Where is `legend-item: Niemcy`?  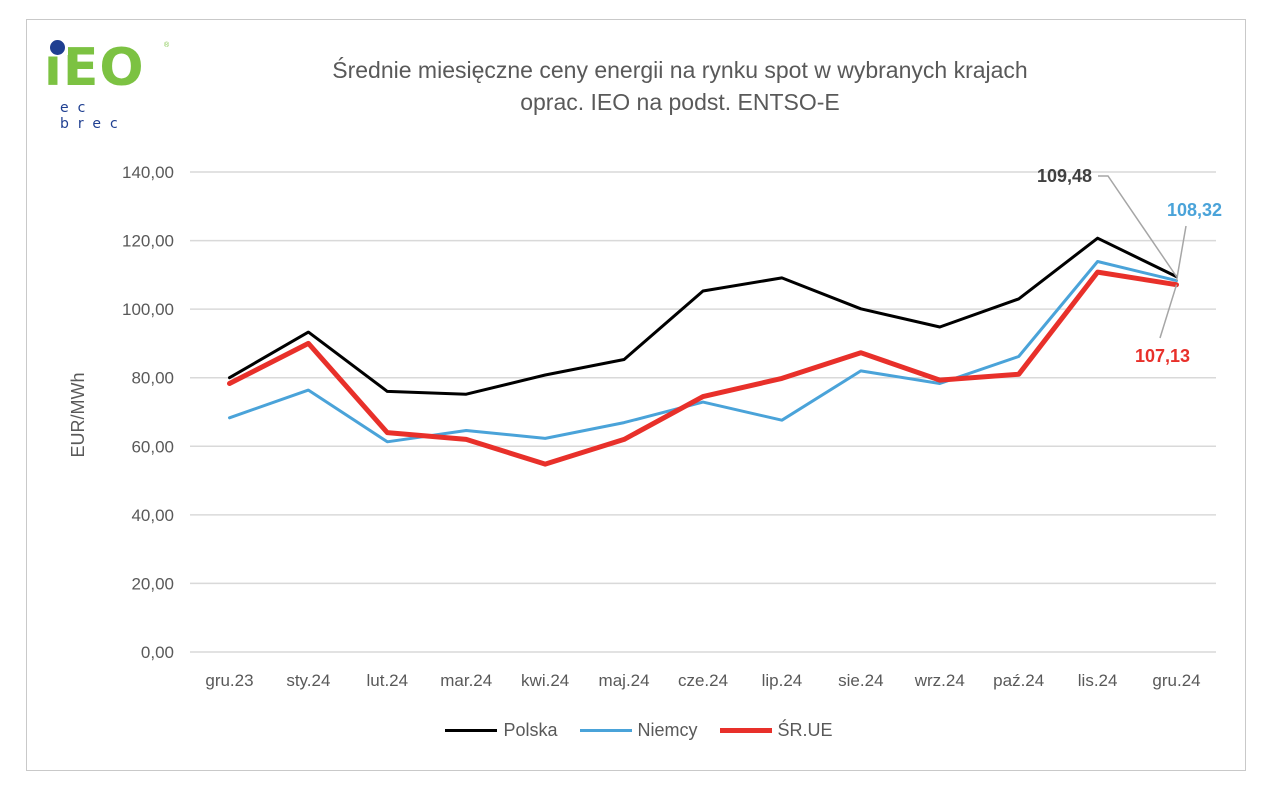 legend-item: Niemcy is located at coordinates (638, 730).